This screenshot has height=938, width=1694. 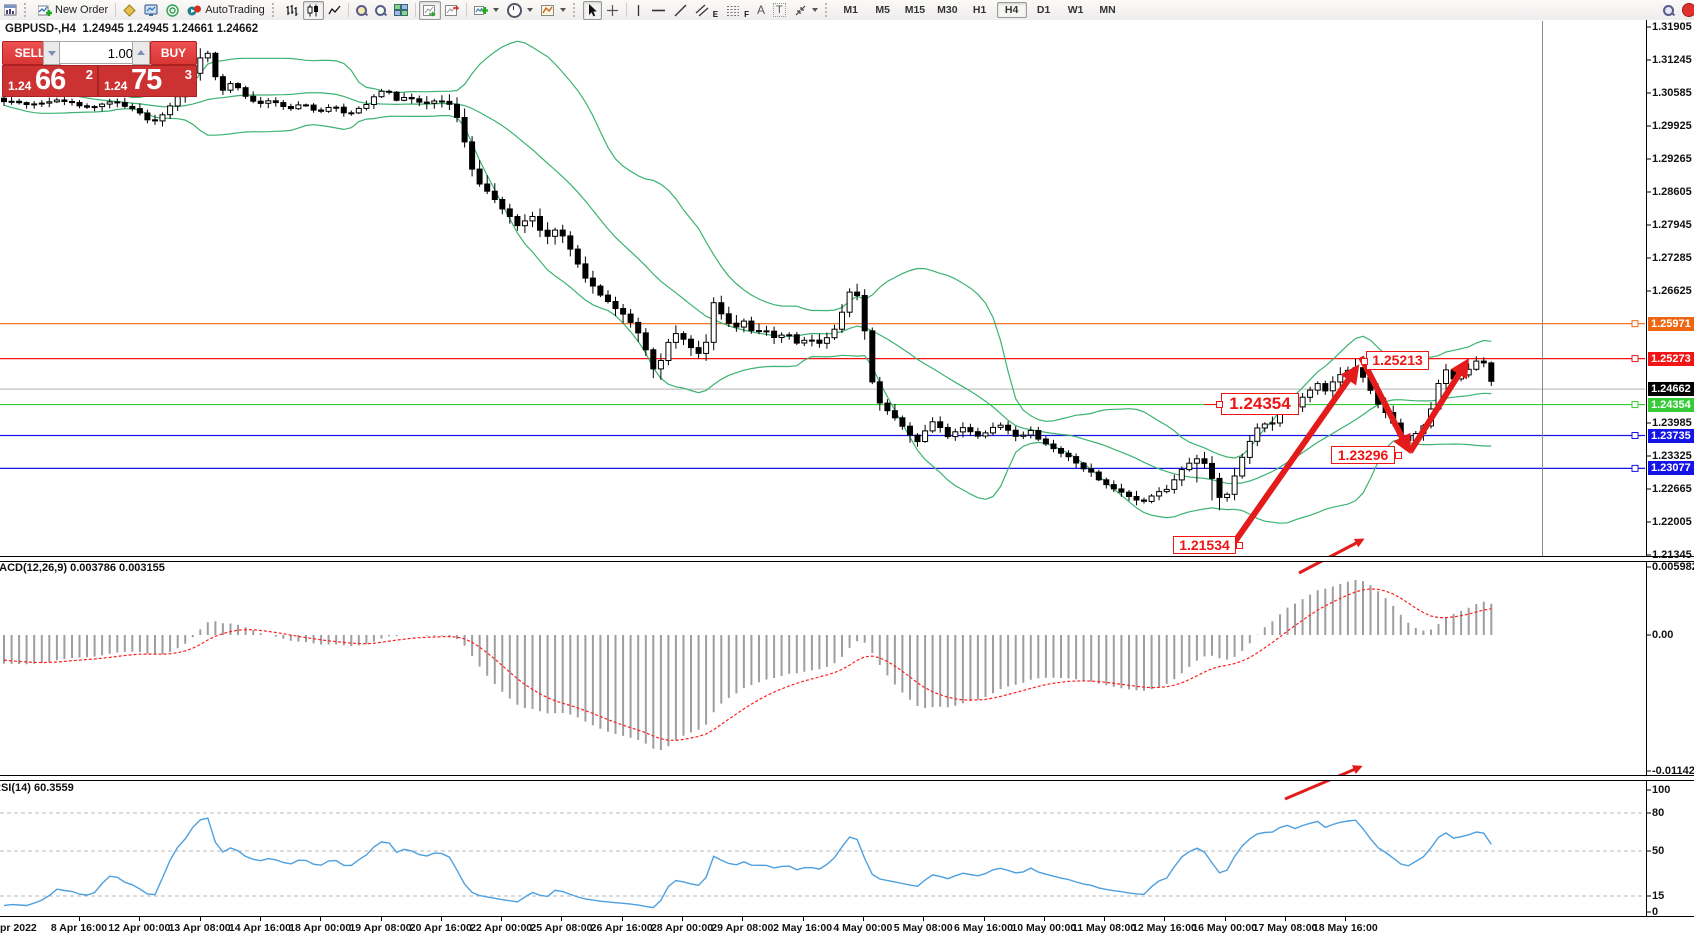 I want to click on buy-button: BUY, so click(x=173, y=53).